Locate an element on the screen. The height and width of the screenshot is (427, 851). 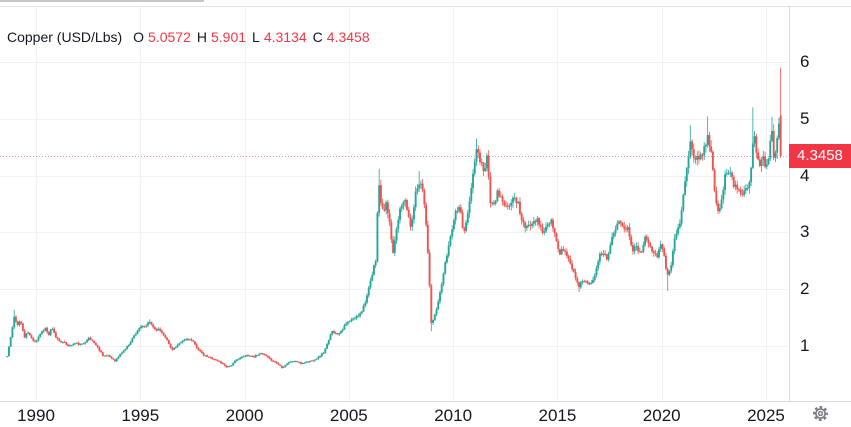
low-value: 4.3134 is located at coordinates (285, 37).